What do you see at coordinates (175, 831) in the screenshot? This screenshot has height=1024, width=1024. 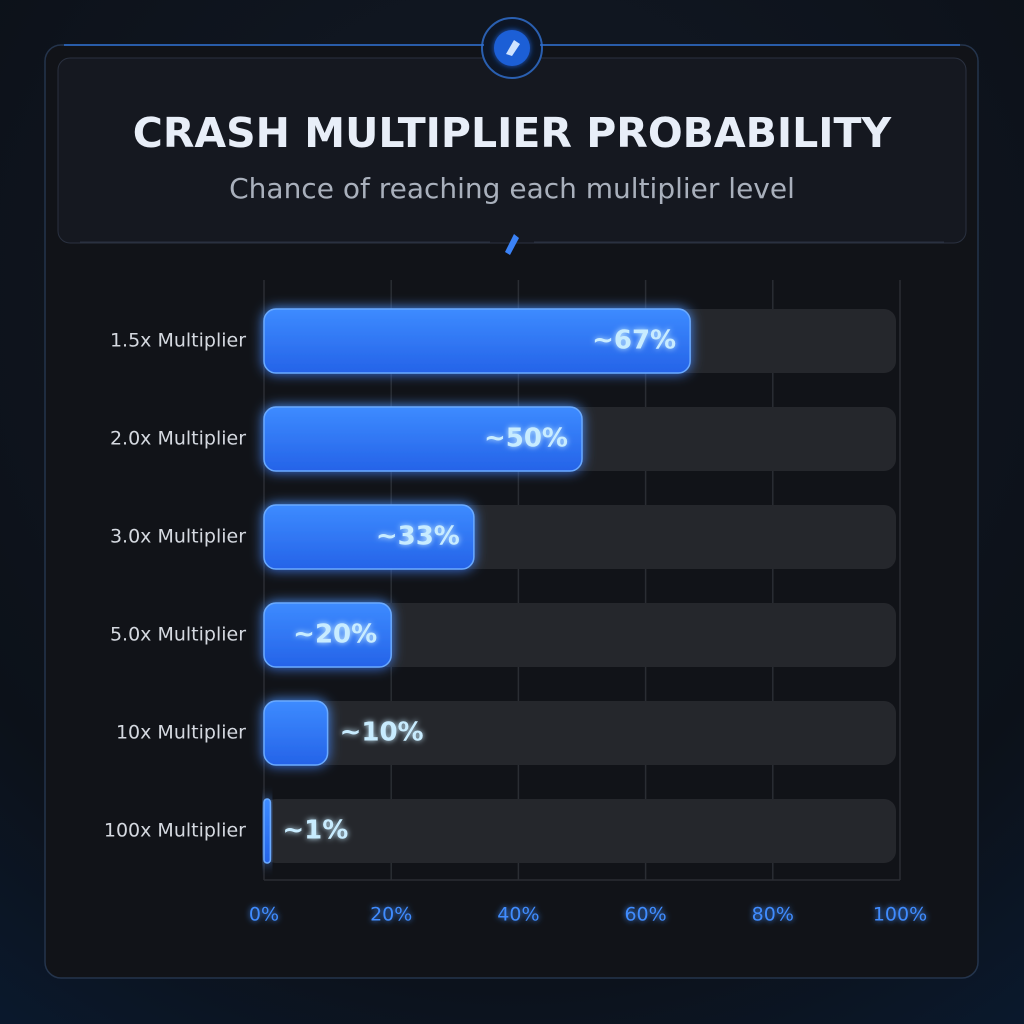 I see `y-tick-label: 100x Multiplier` at bounding box center [175, 831].